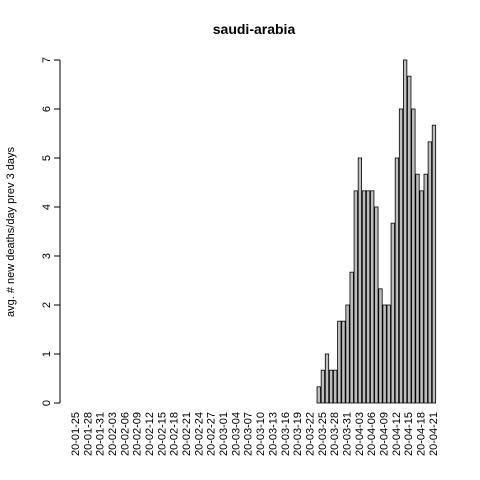 The image size is (480, 480). What do you see at coordinates (101, 434) in the screenshot?
I see `x-tick-label: 20-01-31` at bounding box center [101, 434].